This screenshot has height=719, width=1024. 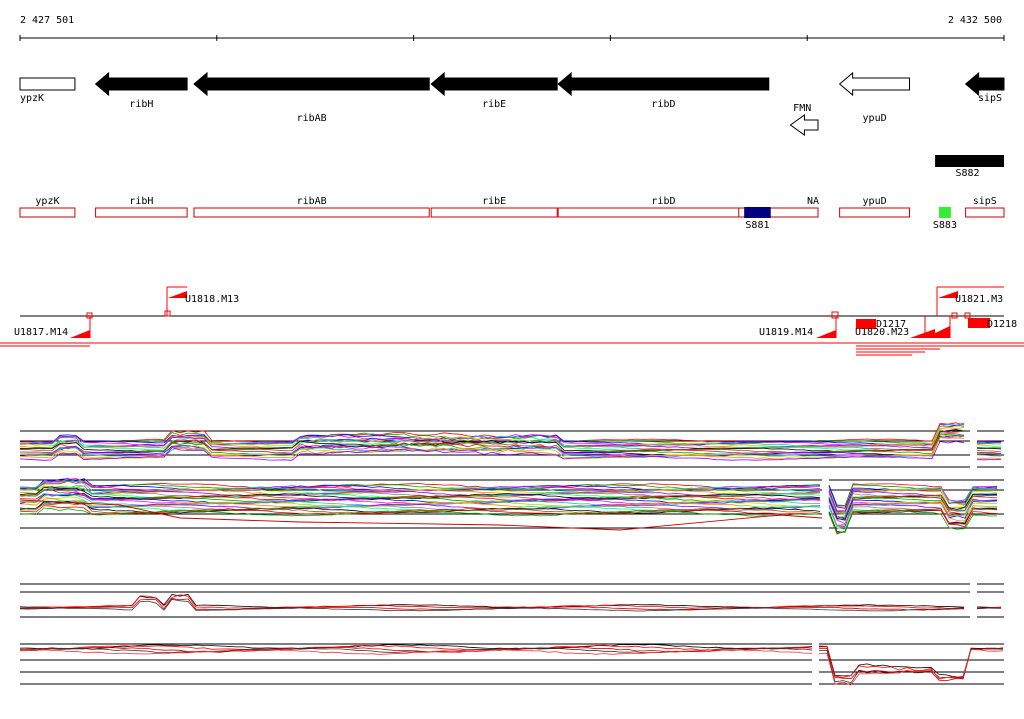 I want to click on gene-annot-label: ribAB, so click(x=312, y=201).